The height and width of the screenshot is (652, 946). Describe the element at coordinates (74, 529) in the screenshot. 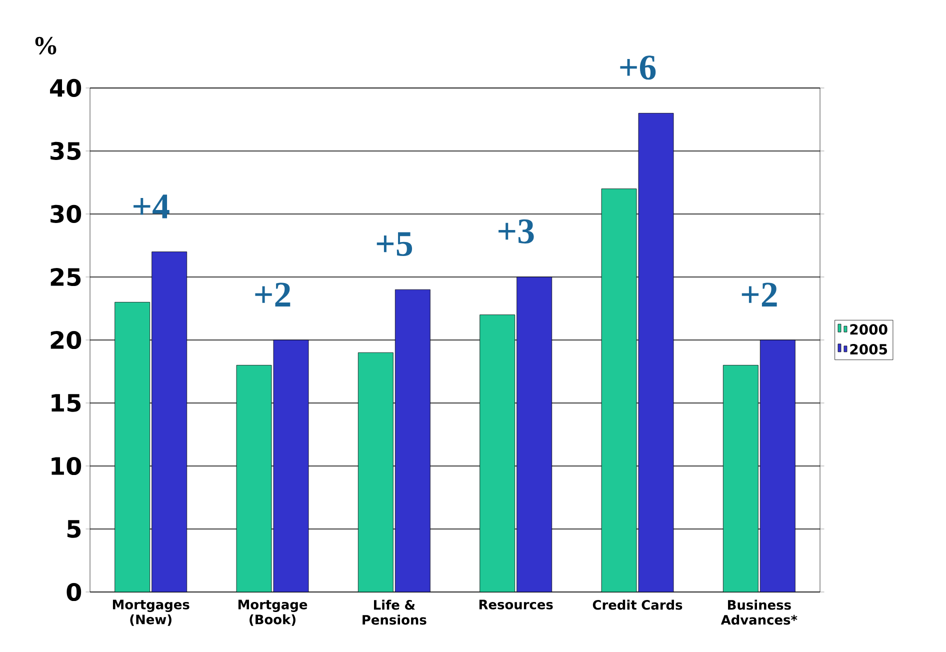

I see `y-tick-label: 5` at that location.